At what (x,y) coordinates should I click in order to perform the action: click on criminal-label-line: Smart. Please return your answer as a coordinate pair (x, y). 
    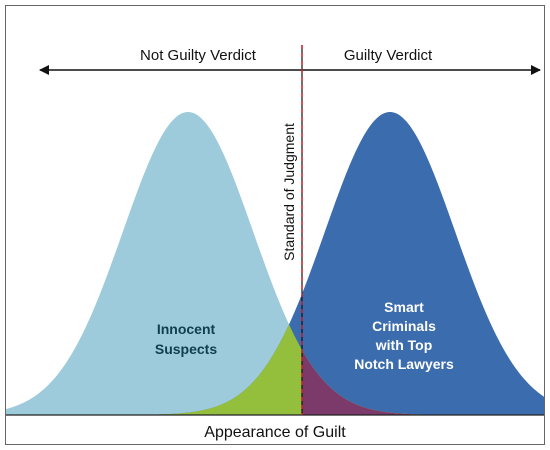
    Looking at the image, I should click on (404, 307).